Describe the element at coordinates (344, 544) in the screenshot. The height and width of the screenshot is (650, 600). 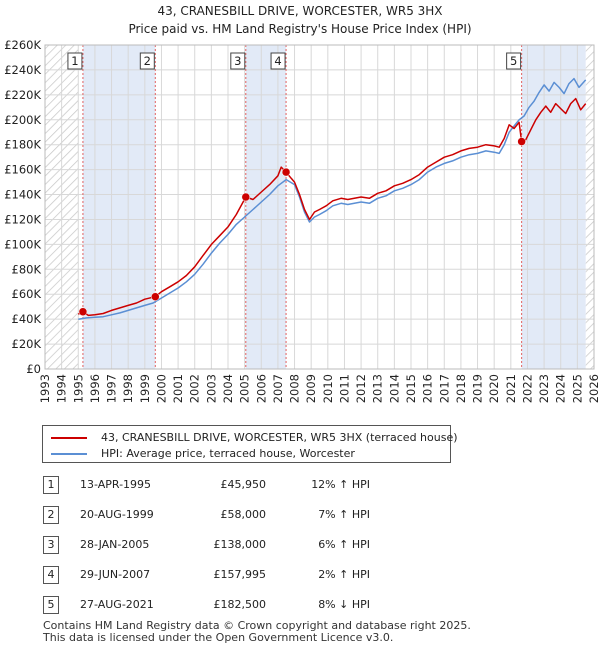
I see `sale-hpi-diff: 6% ↑ HPI` at that location.